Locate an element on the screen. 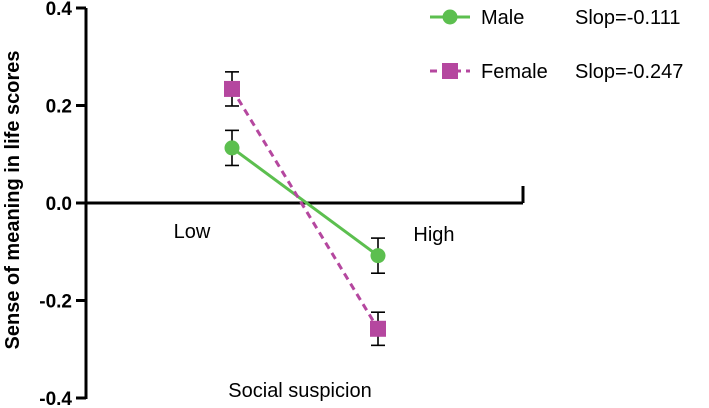  series-male is located at coordinates (305, 202).